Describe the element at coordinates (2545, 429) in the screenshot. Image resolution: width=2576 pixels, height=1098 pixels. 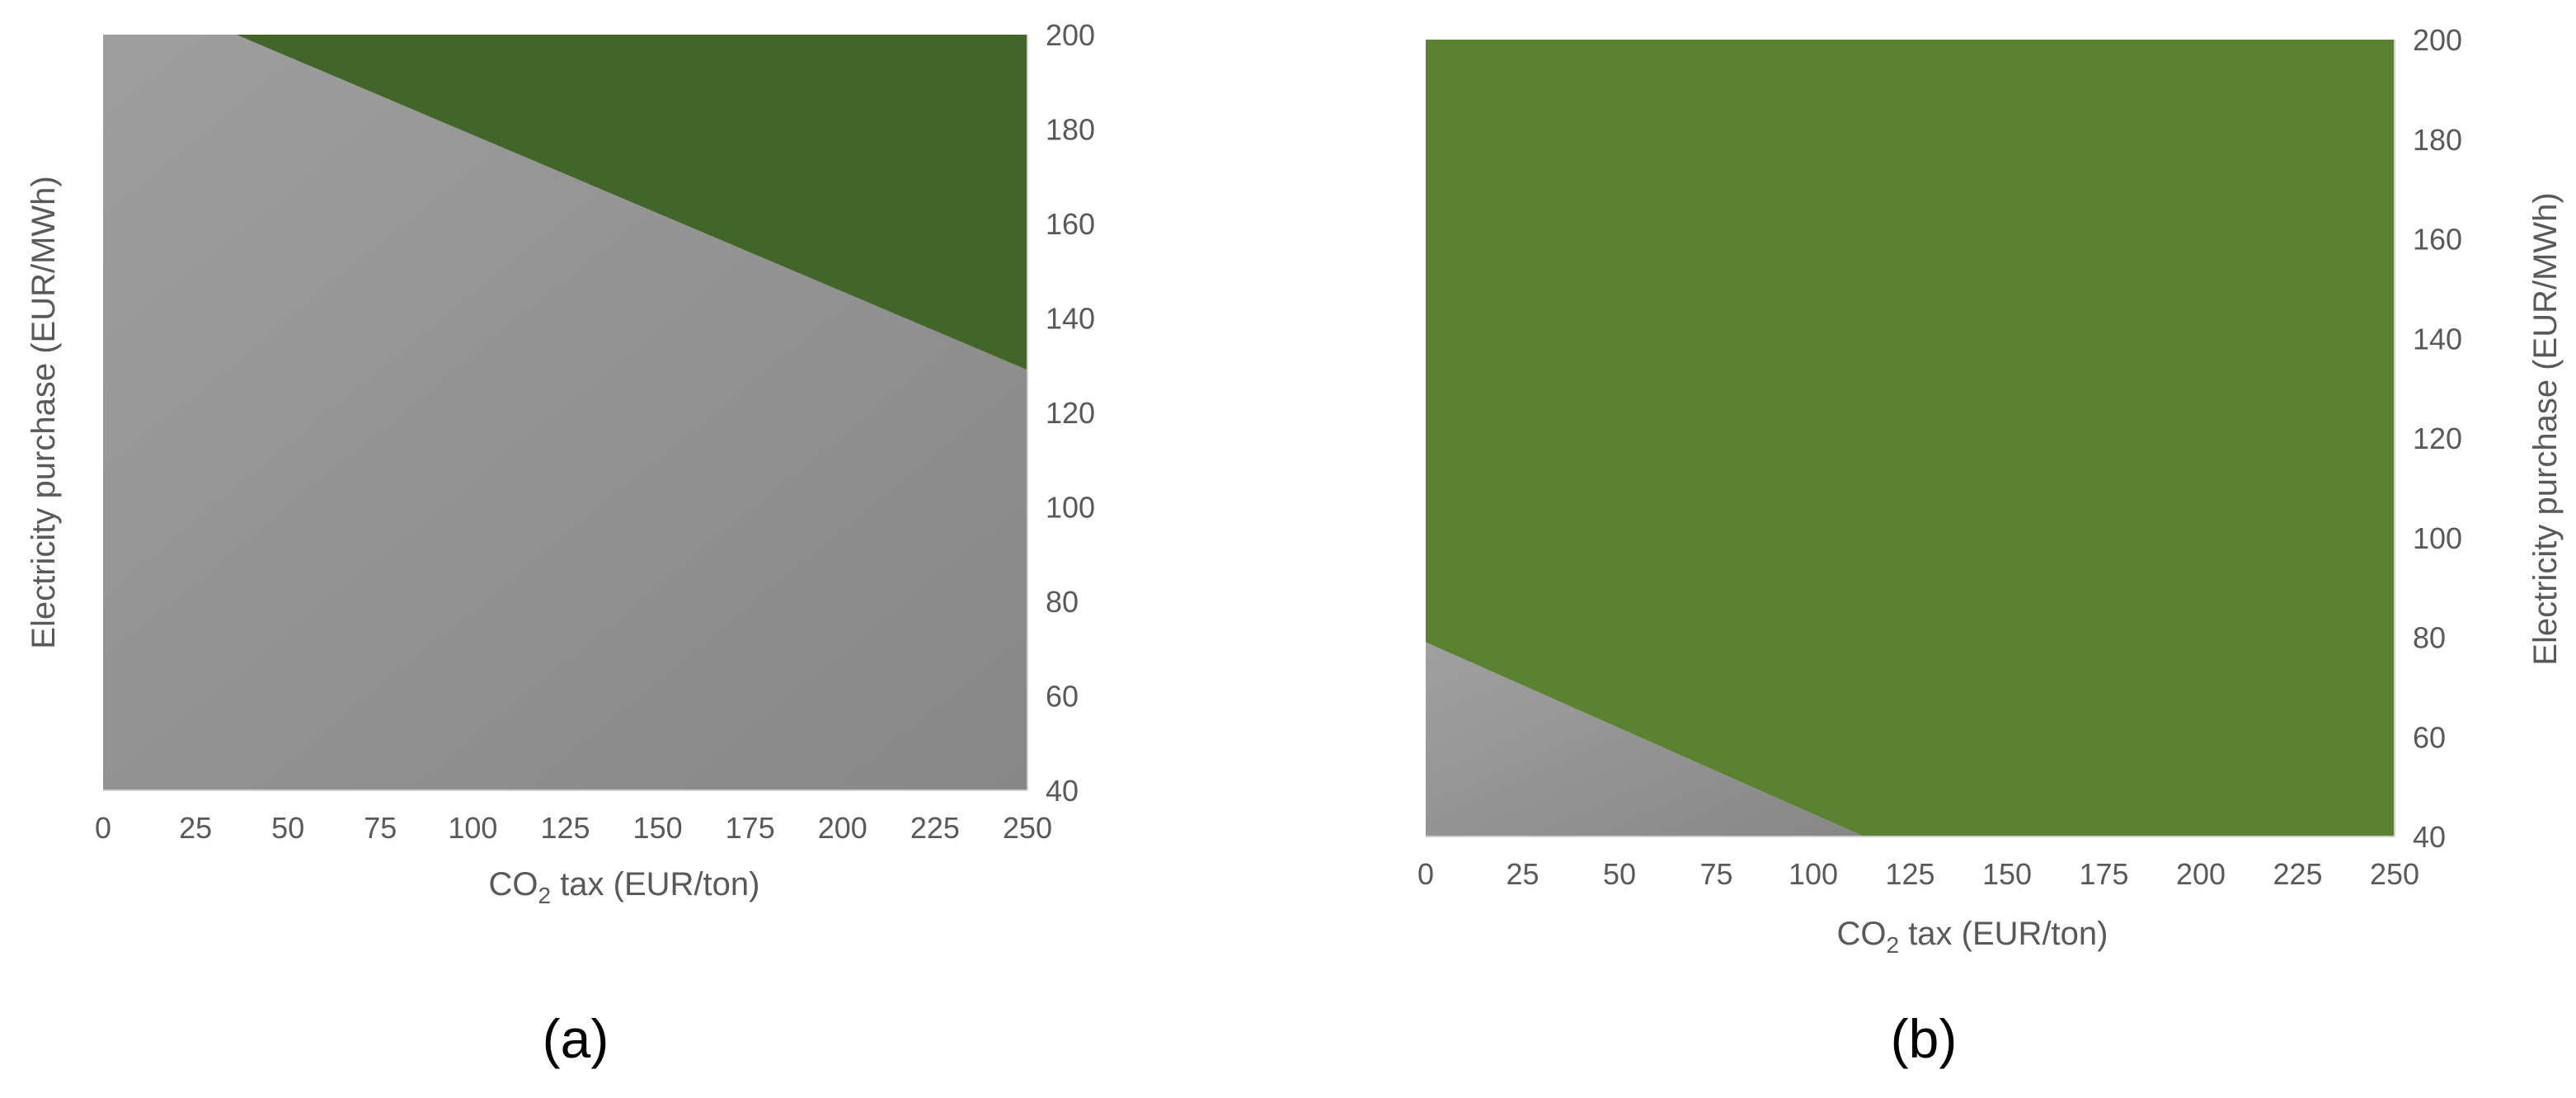
I see `y-axis-label-b: Electricity purchase (EUR/MWh)` at that location.